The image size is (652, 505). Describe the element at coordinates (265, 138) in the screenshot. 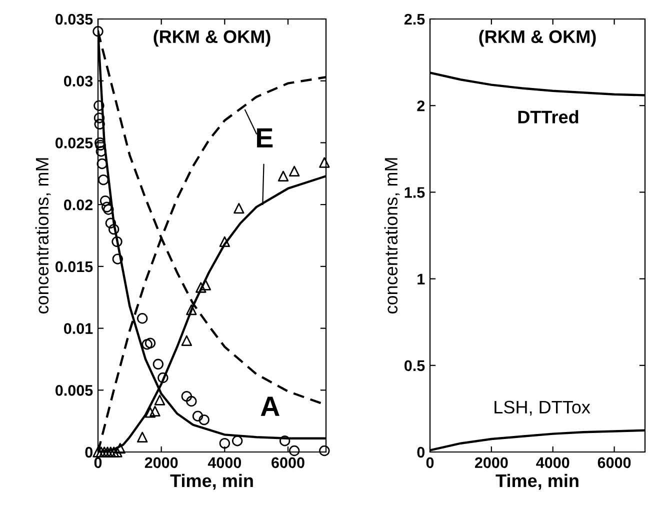

I see `annotation: E` at that location.